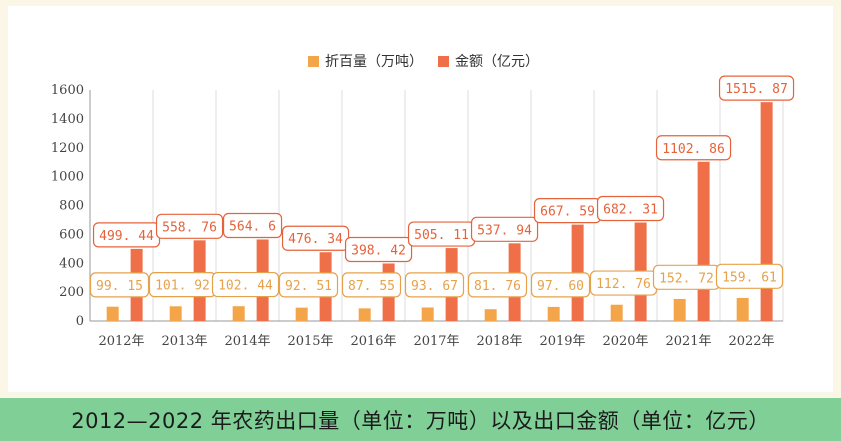 Image resolution: width=841 pixels, height=441 pixels. Describe the element at coordinates (703, 241) in the screenshot. I see `bar-amount` at that location.